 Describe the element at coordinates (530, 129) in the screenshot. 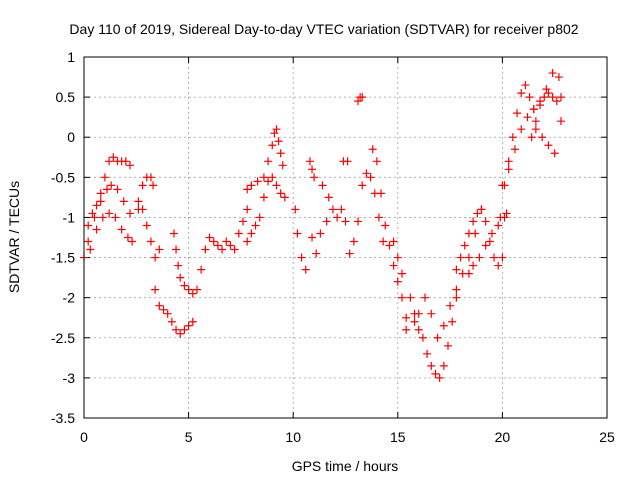

I see `series-track-w` at that location.